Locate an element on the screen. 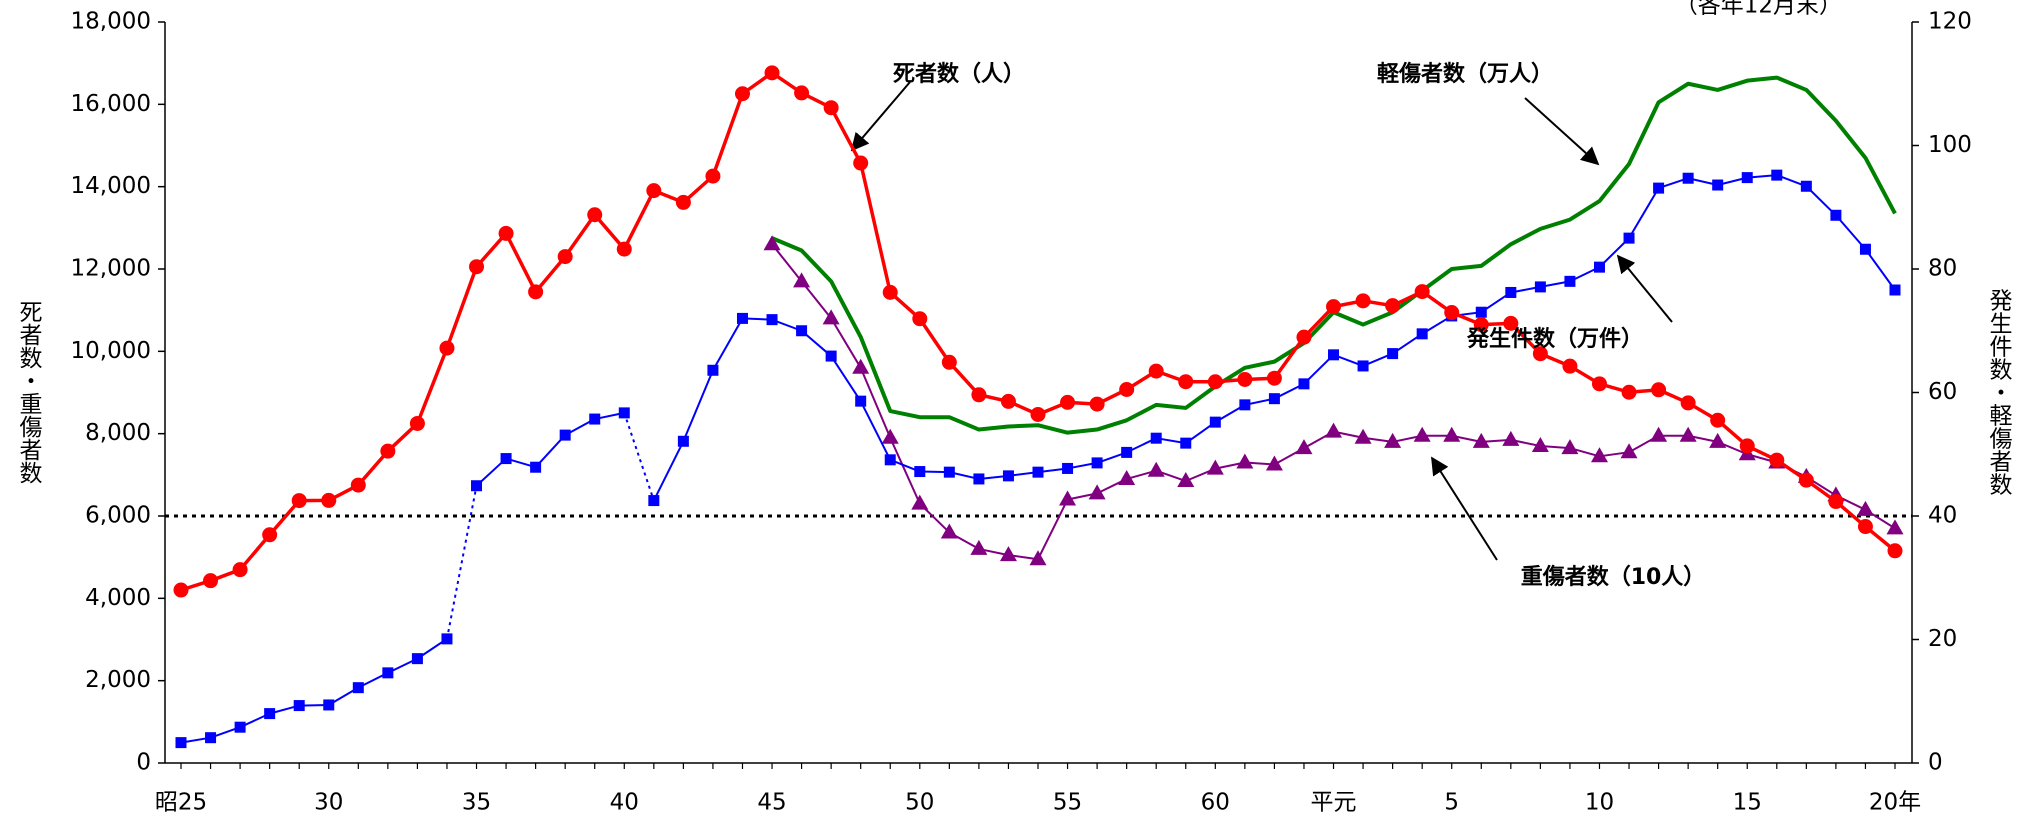  y2-tick-label: 60 is located at coordinates (1942, 392).